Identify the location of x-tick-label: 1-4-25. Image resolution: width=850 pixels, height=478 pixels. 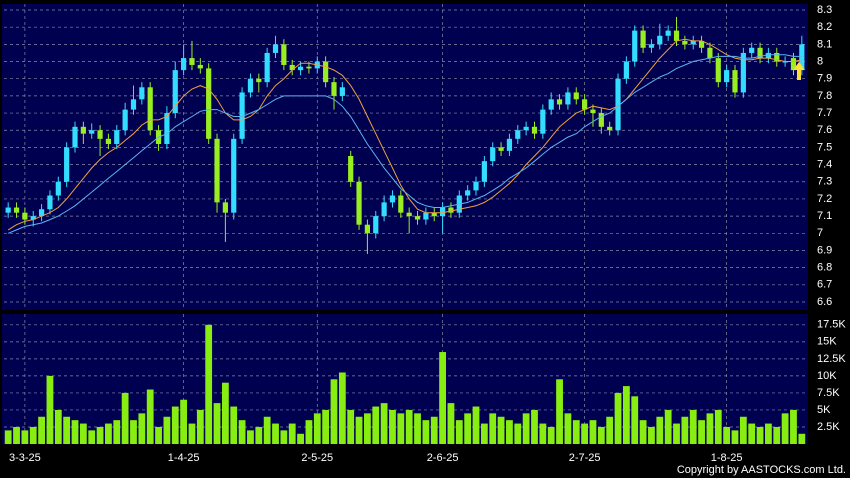
(184, 458).